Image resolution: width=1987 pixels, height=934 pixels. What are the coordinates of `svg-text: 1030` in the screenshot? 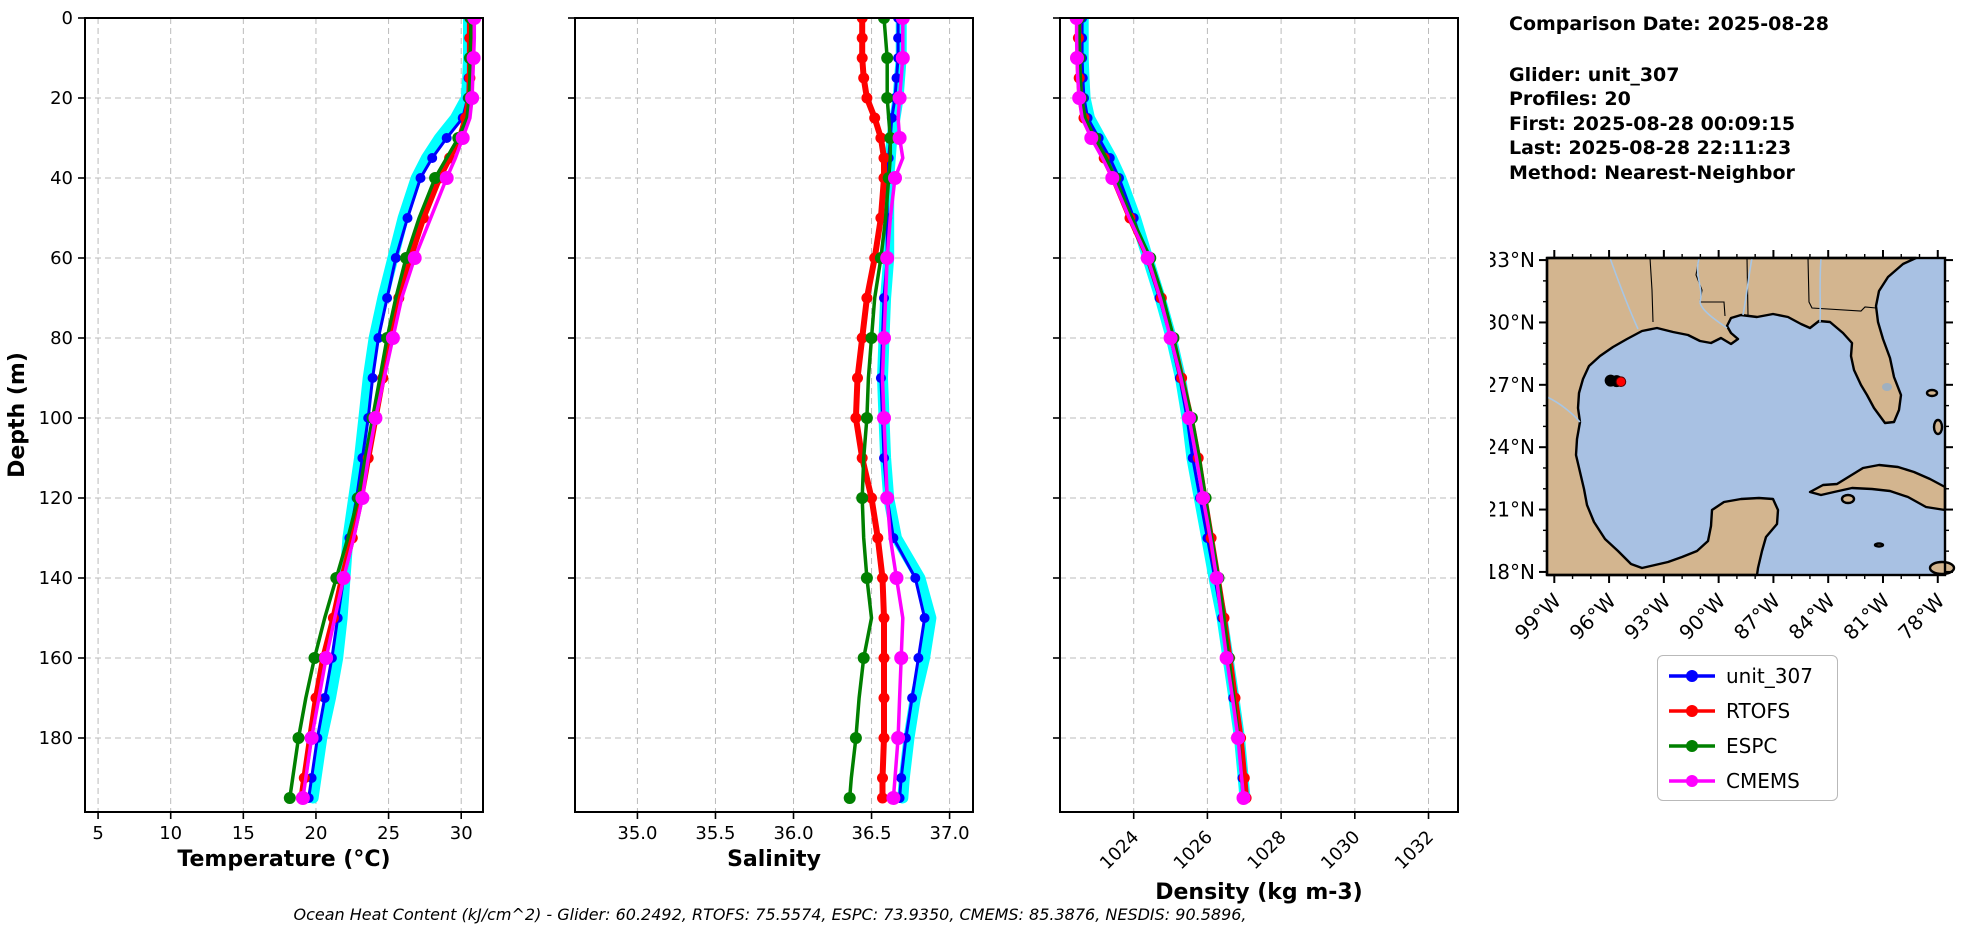 It's located at (1340, 850).